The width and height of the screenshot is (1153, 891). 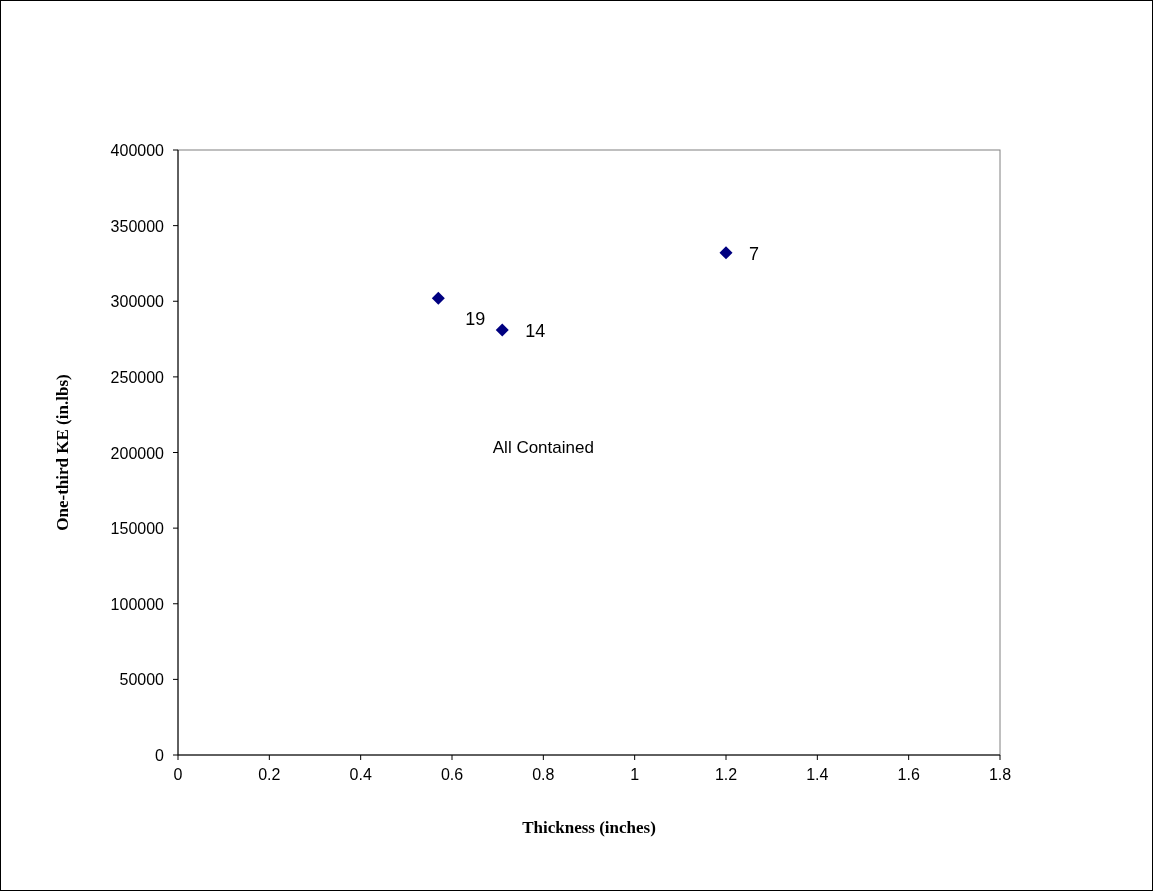 I want to click on annotation: 7, so click(x=754, y=253).